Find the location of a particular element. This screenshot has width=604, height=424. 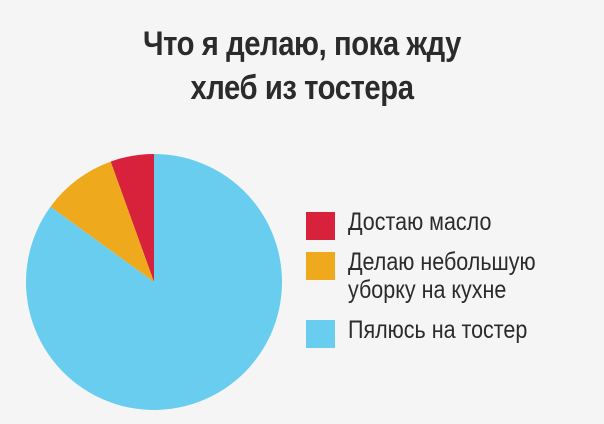

legend-label-cleaning-line-1: Делаю небольшую is located at coordinates (442, 262).